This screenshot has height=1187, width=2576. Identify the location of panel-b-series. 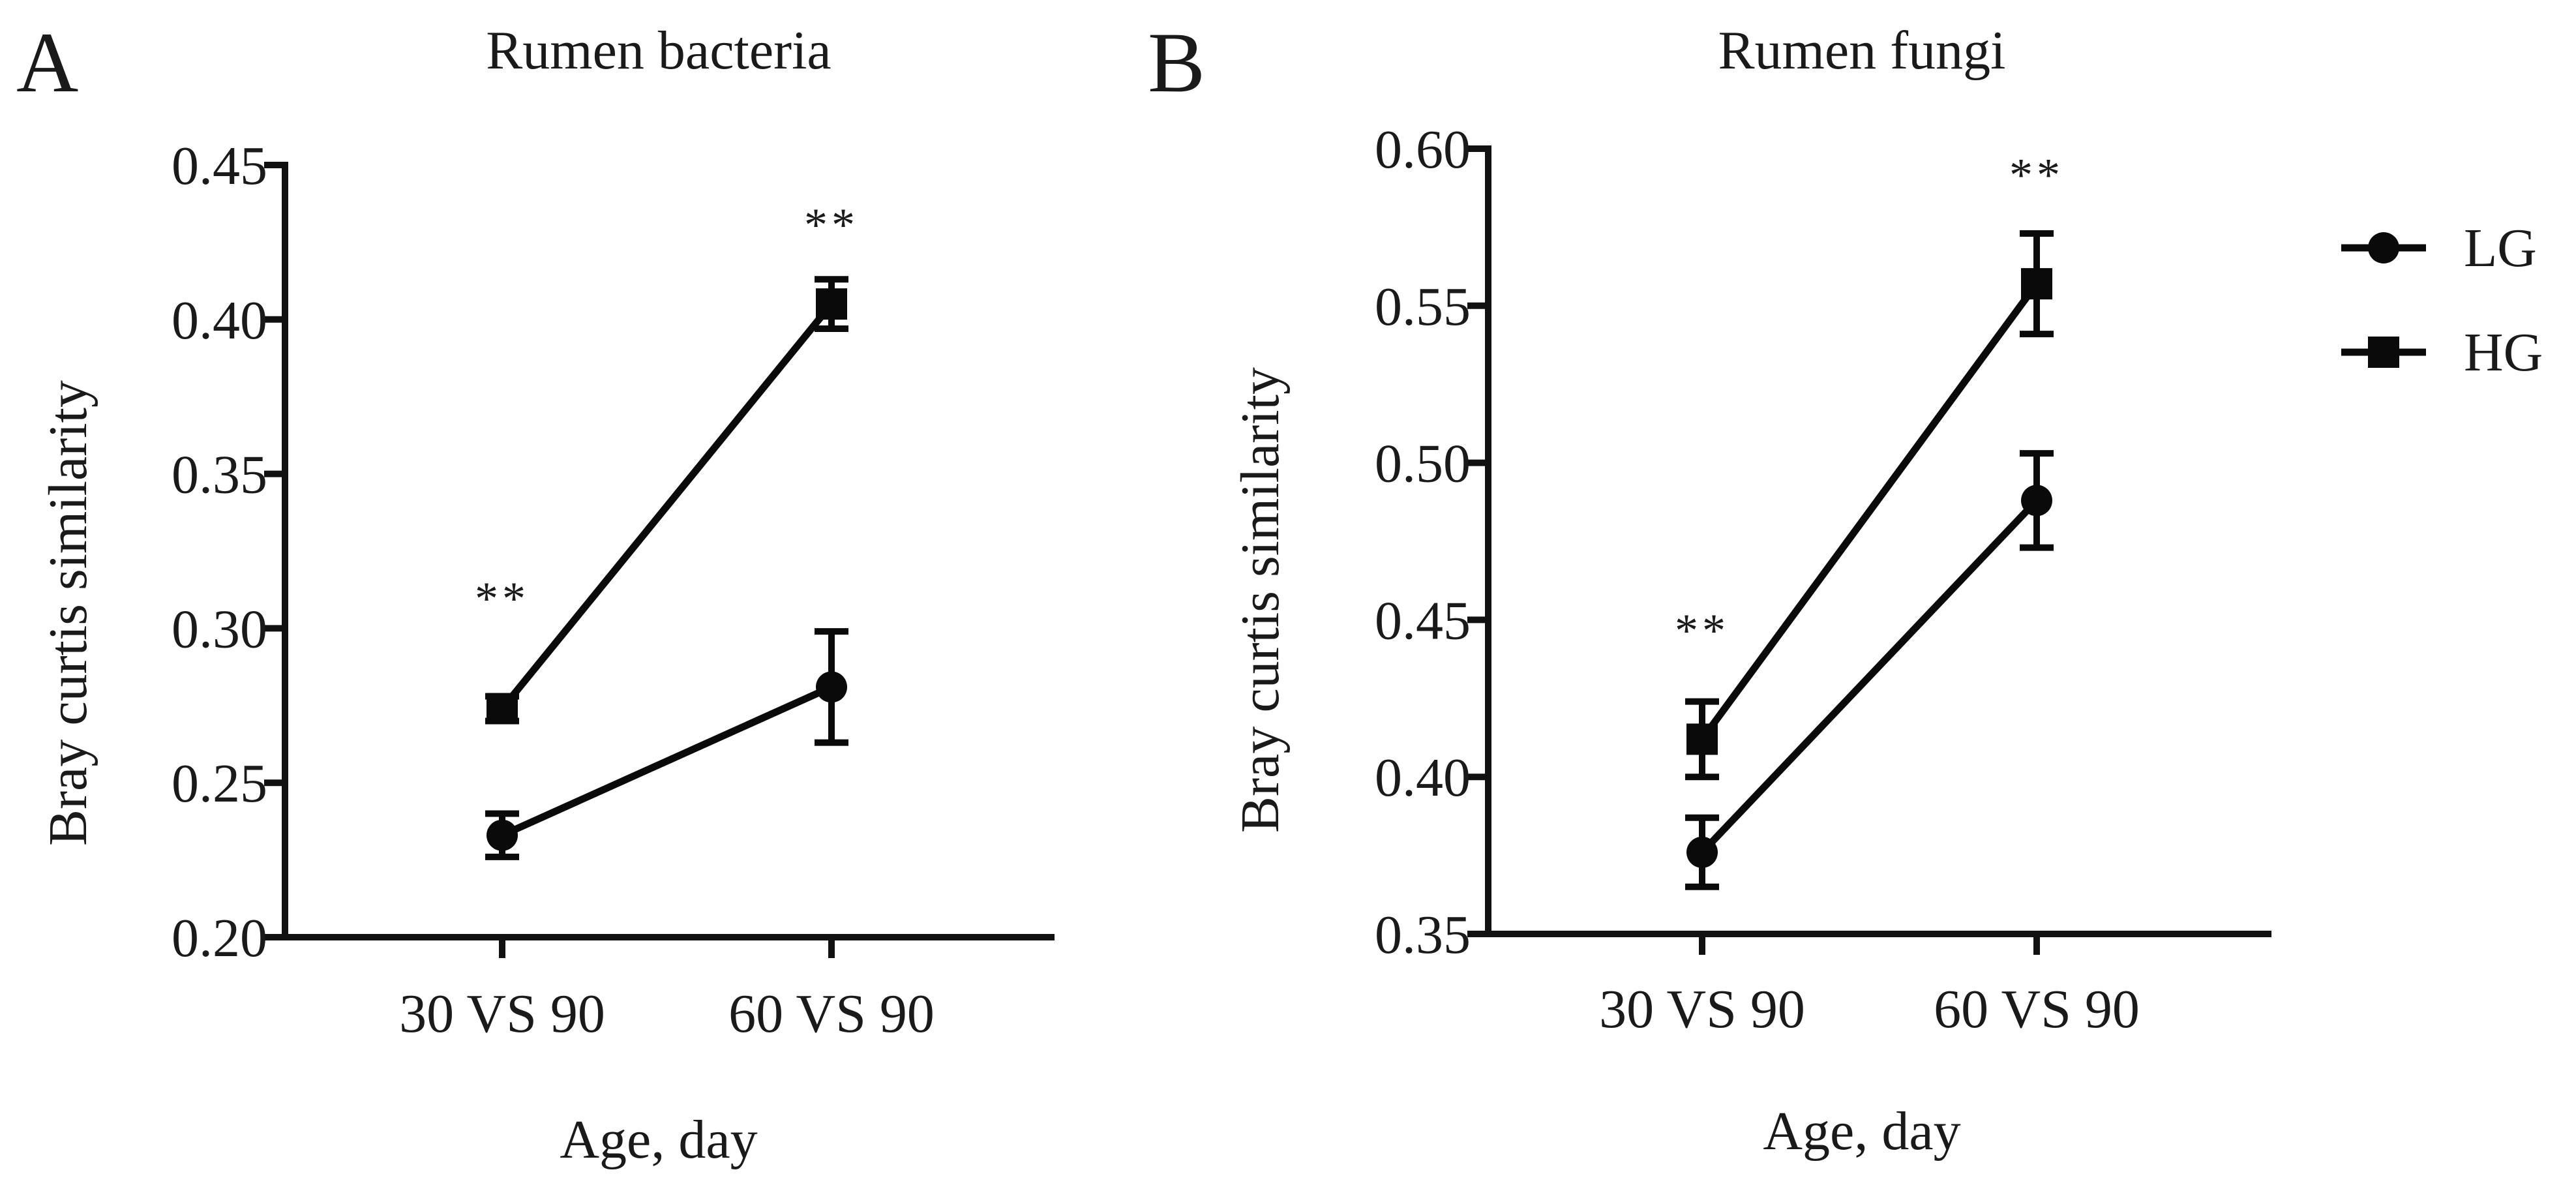
(1869, 560).